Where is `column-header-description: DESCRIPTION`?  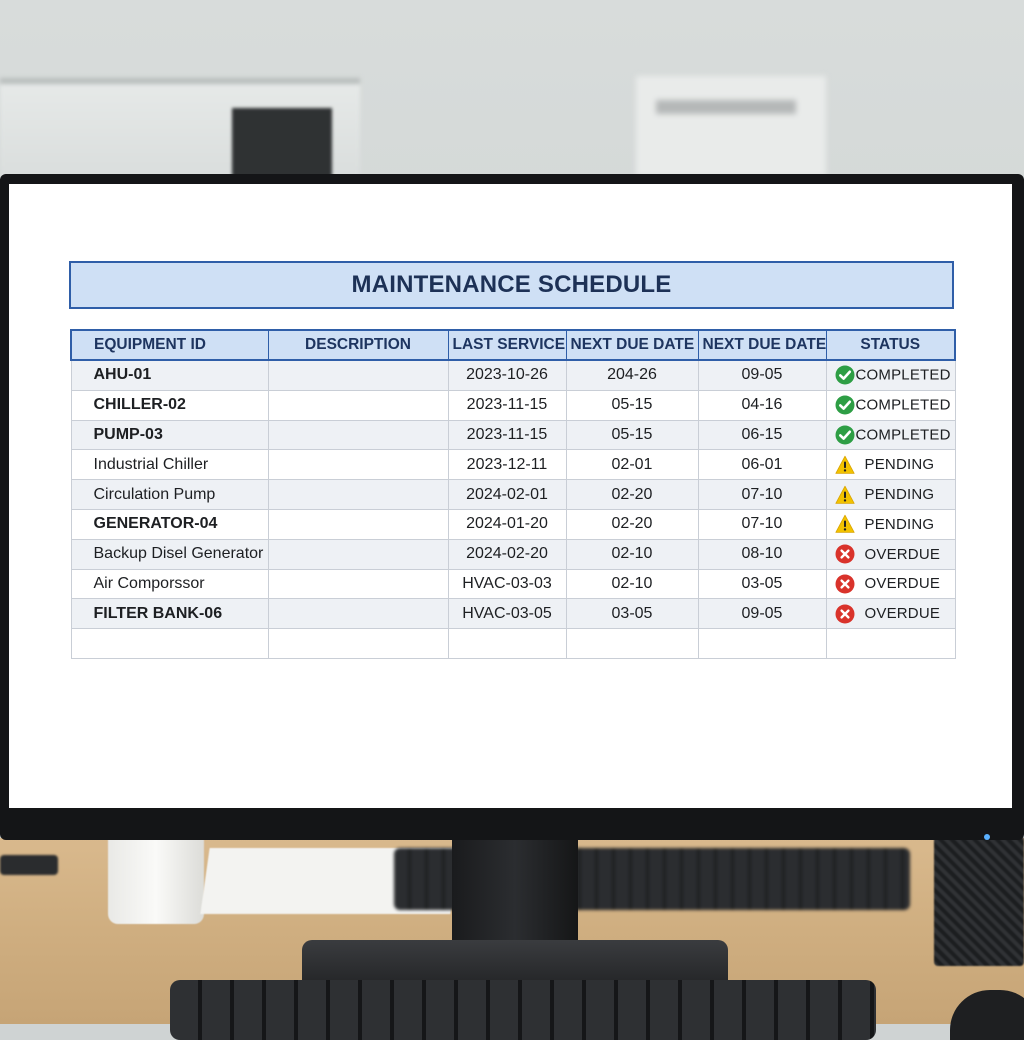 column-header-description: DESCRIPTION is located at coordinates (358, 345).